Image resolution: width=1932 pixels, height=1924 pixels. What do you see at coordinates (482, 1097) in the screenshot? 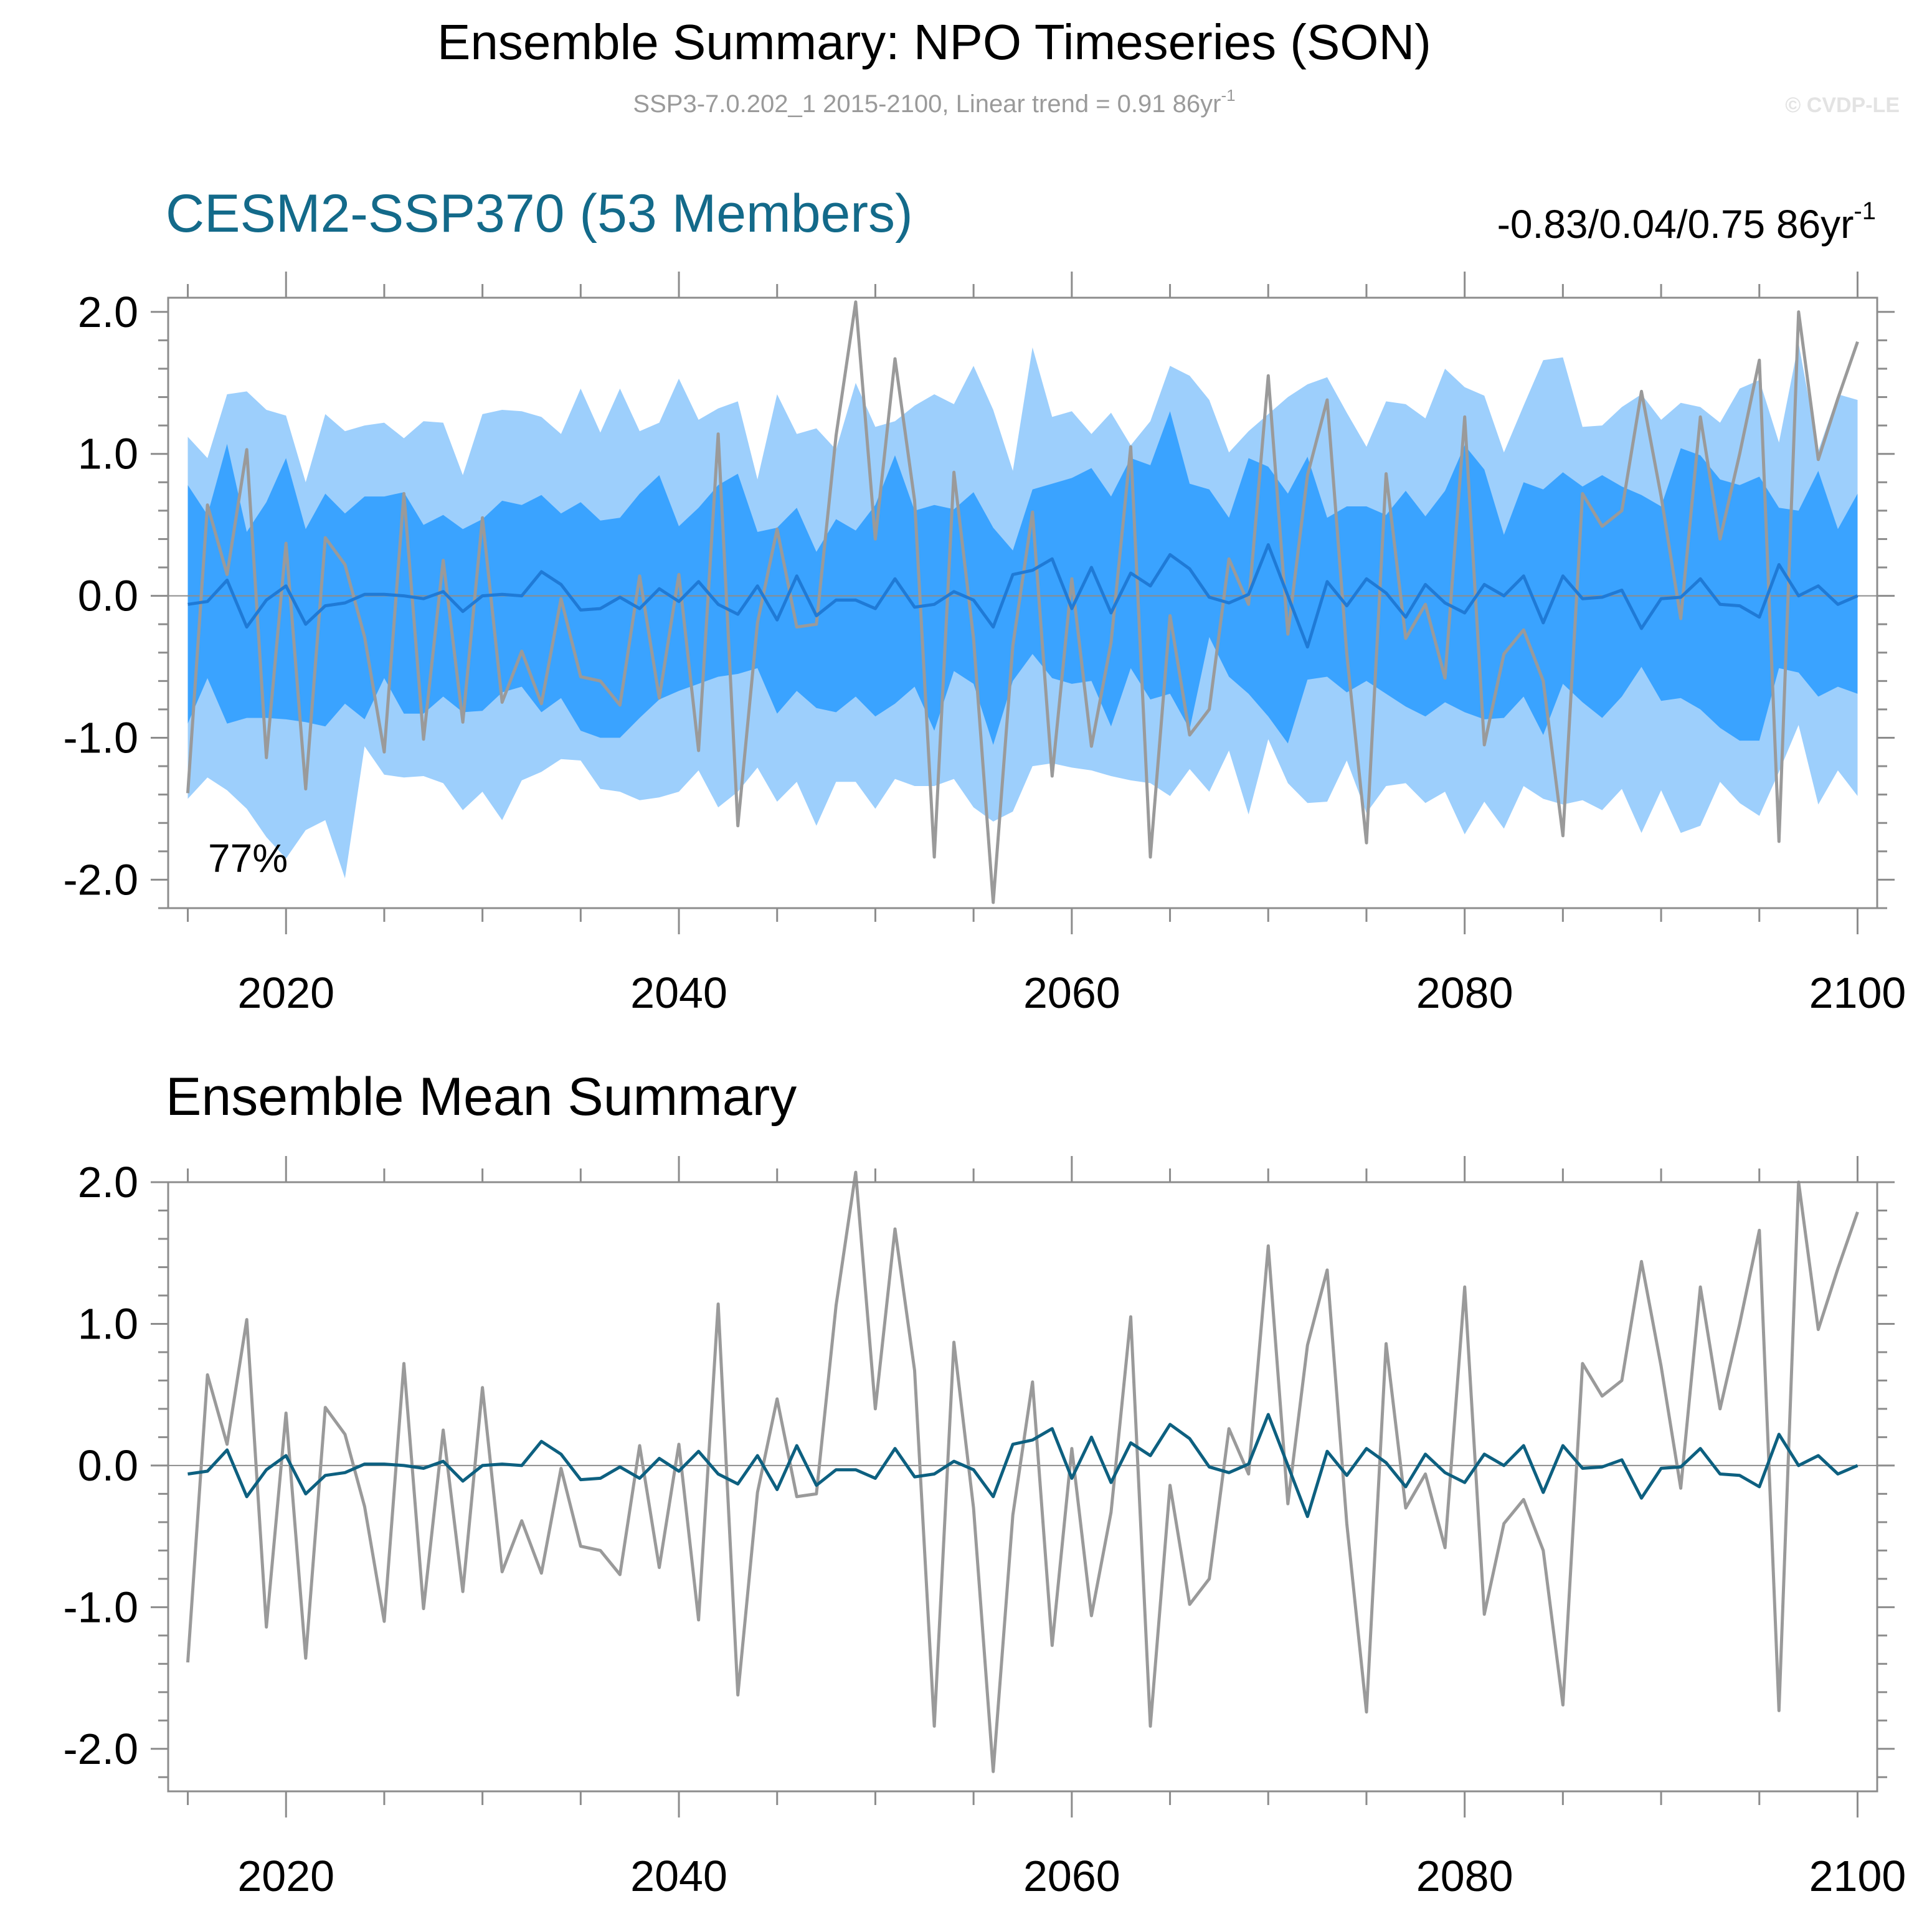
I see `bottom-panel-title: Ensemble Mean Summary` at bounding box center [482, 1097].